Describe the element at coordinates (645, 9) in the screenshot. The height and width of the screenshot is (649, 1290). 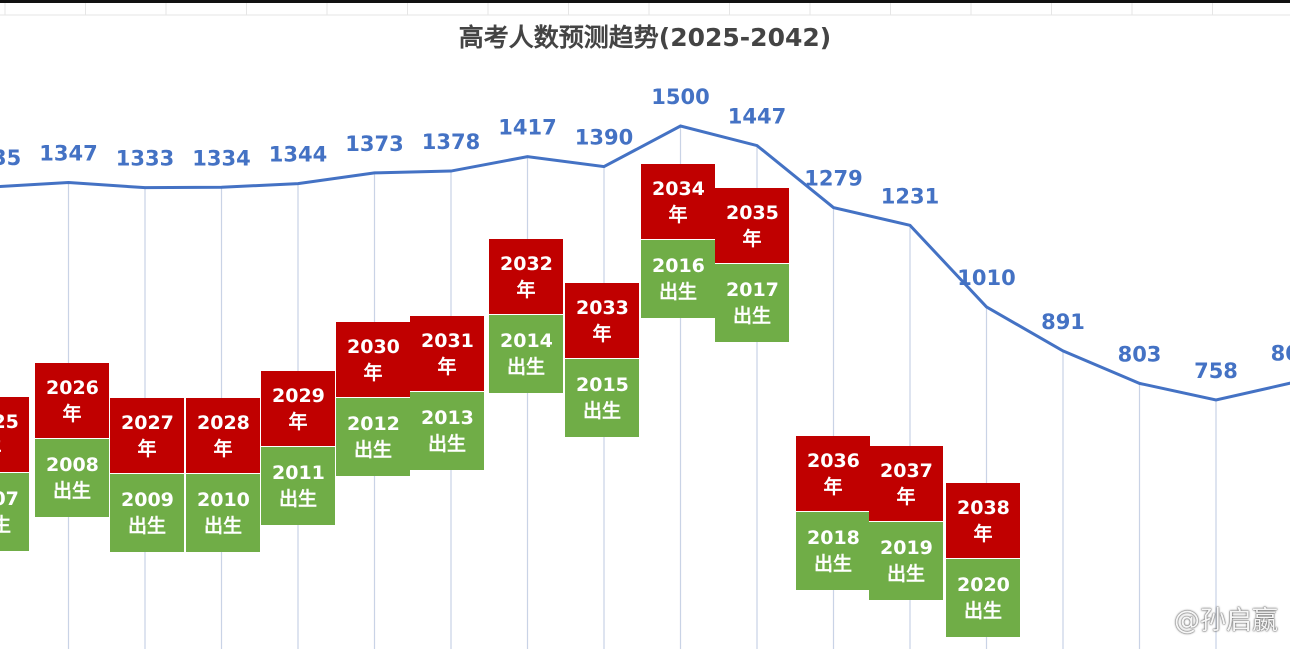
I see `top-grid` at that location.